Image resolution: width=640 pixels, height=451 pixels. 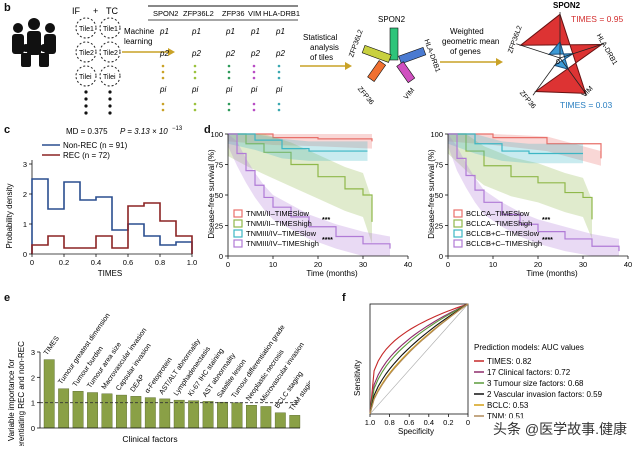 I want to click on c-ytick-label: 2, so click(x=25, y=194).